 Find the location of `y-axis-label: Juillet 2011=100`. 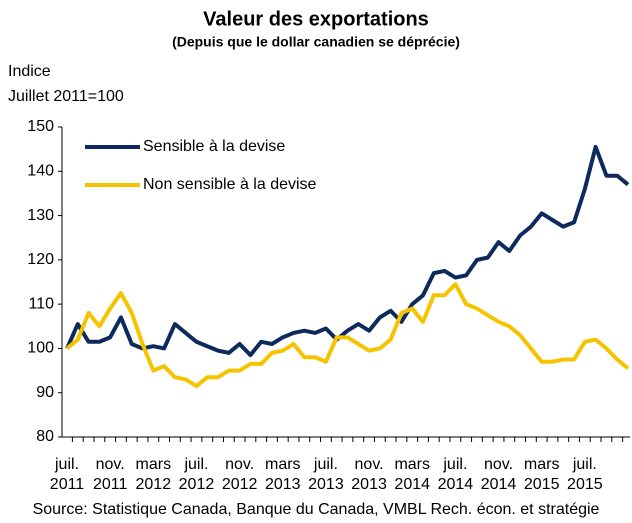

y-axis-label: Juillet 2011=100 is located at coordinates (66, 96).